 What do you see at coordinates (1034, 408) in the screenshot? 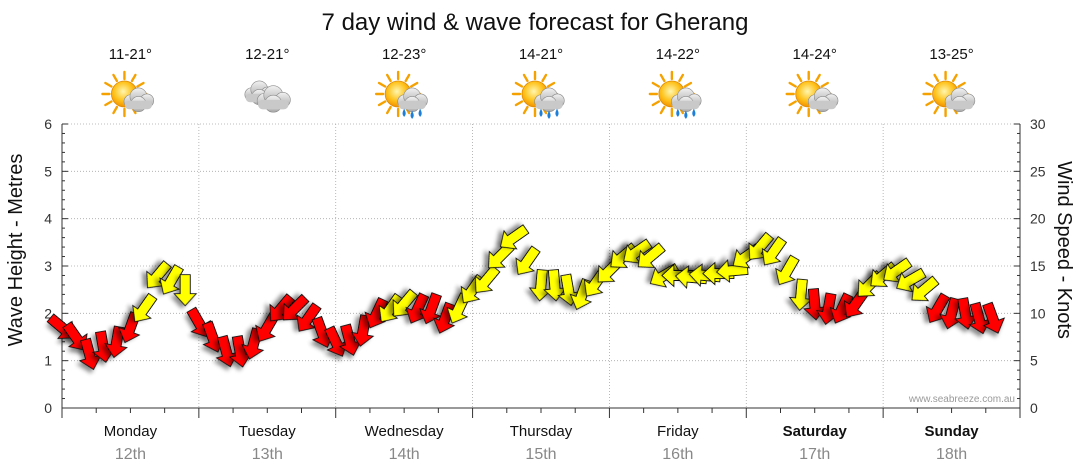
I see `y-tick-label-right: 0` at bounding box center [1034, 408].